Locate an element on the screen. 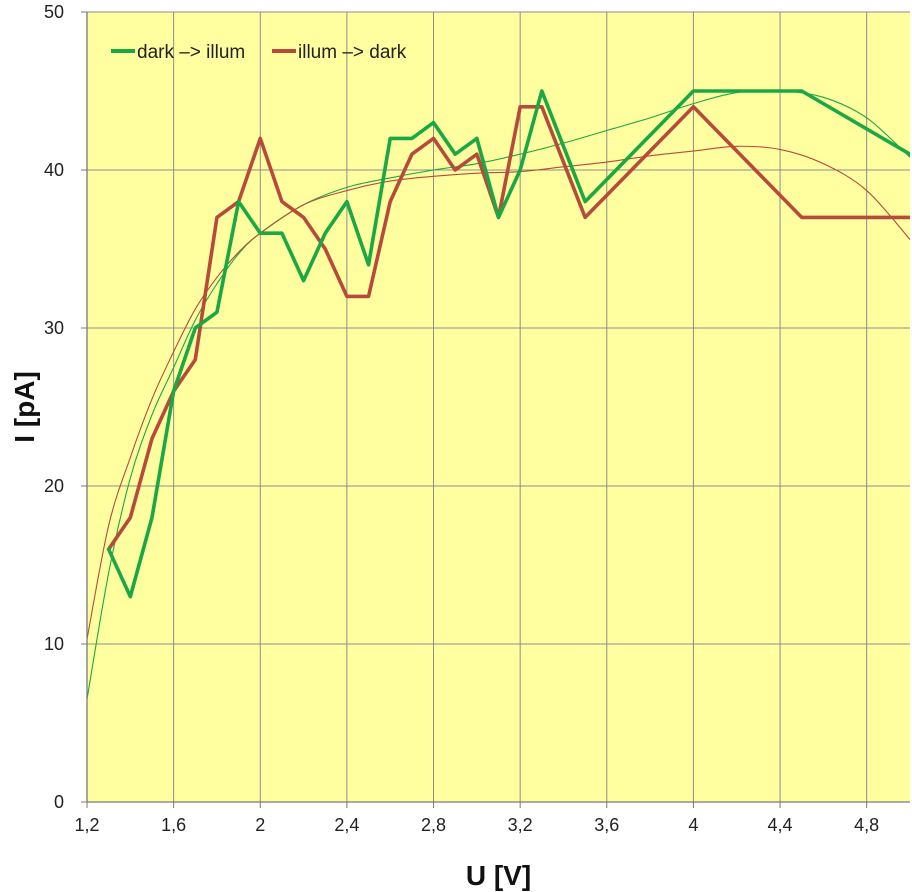 Image resolution: width=912 pixels, height=892 pixels. y-tick-labels: 0 10 20 30 40 50 is located at coordinates (54, 407).